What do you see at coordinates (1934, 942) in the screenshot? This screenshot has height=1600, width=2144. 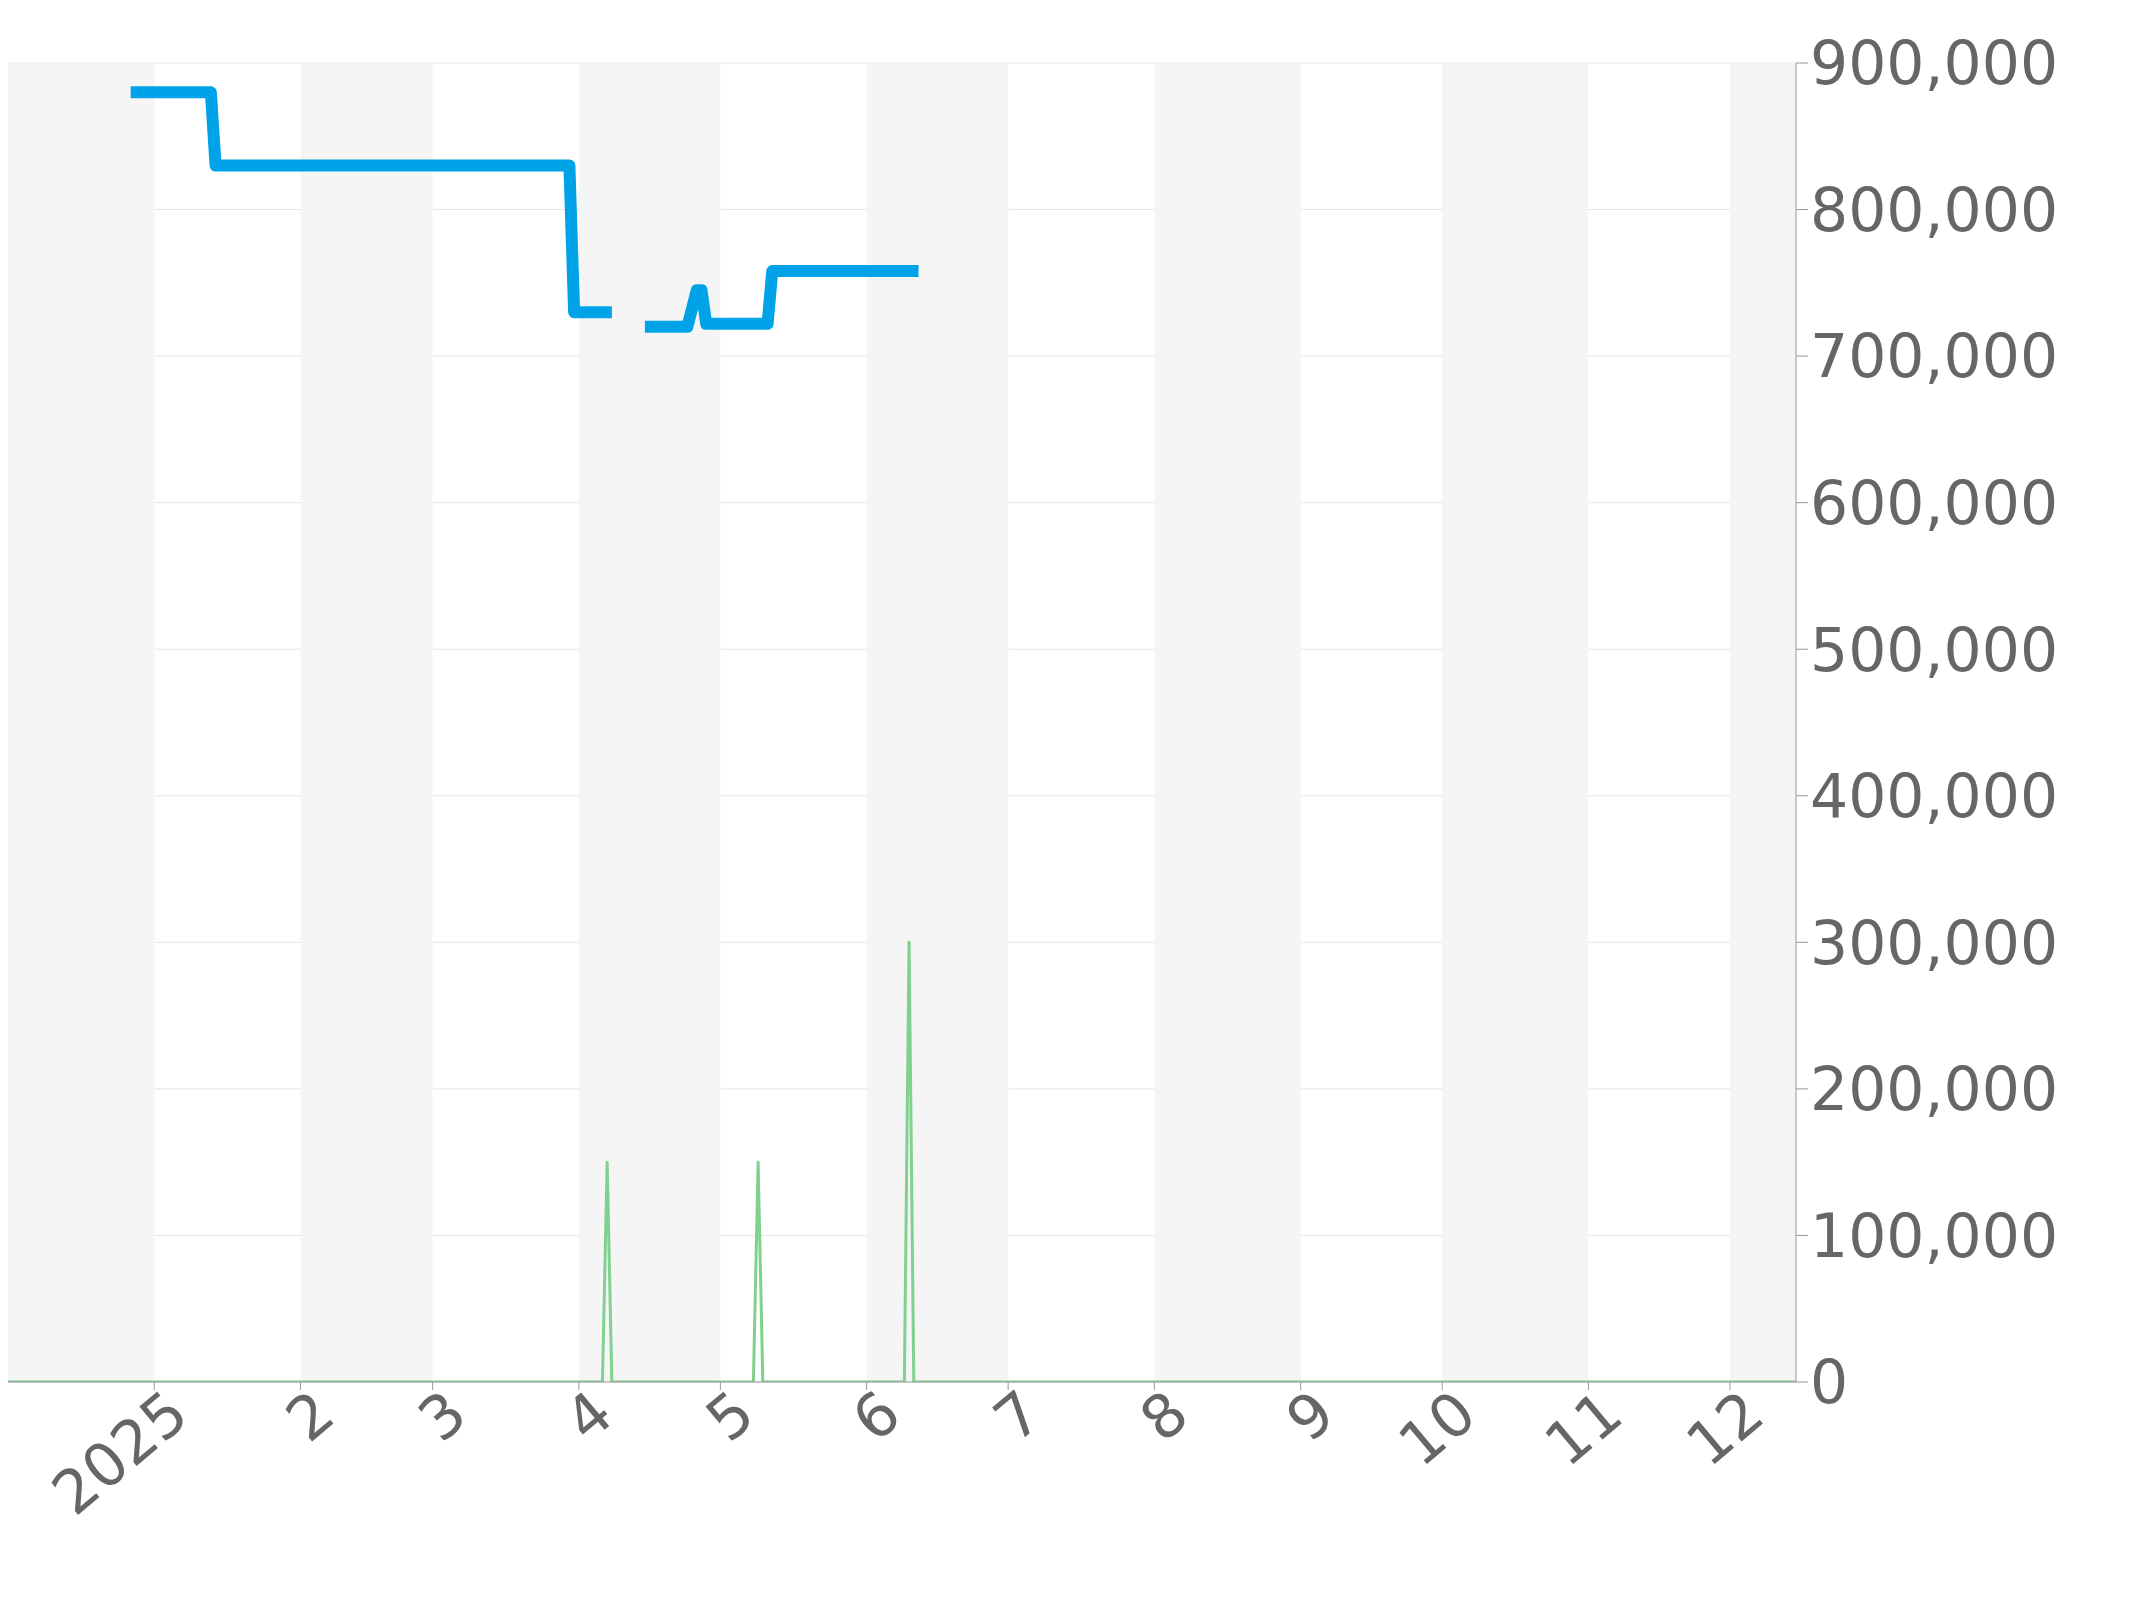 I see `y-tick-label: 300,000` at bounding box center [1934, 942].